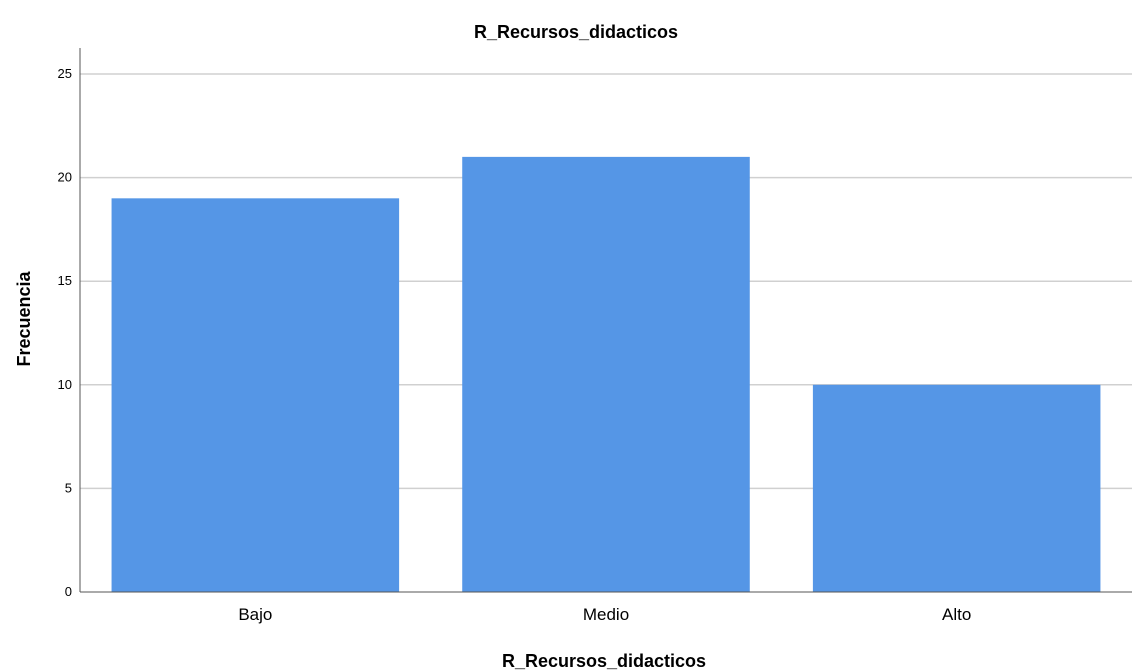  I want to click on x-tick-label-alto: Alto, so click(956, 614).